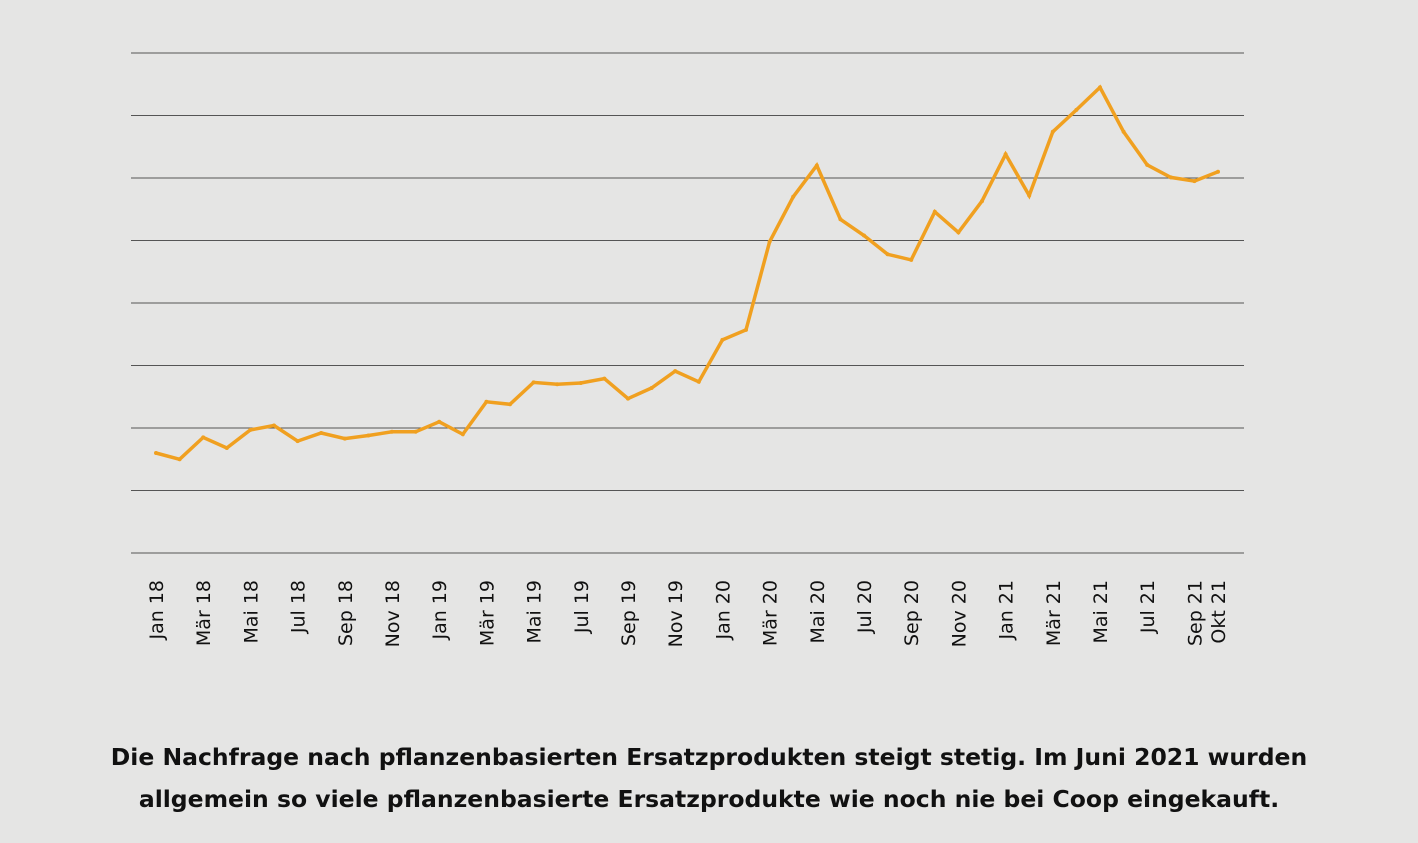 The width and height of the screenshot is (1418, 843). I want to click on x-tick-label: Jan 18, so click(157, 610).